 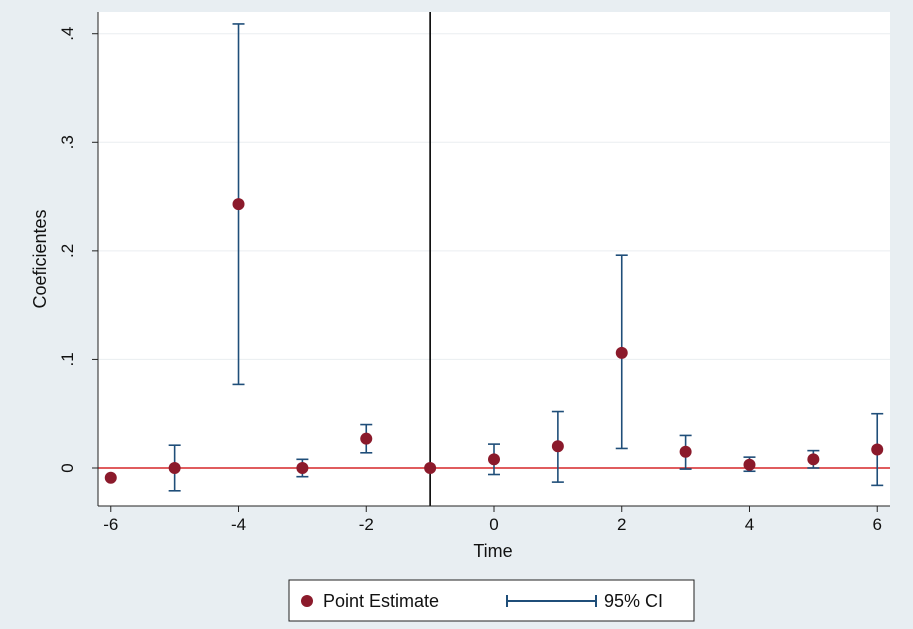 I want to click on x-tick-label-4: 2, so click(x=621, y=524).